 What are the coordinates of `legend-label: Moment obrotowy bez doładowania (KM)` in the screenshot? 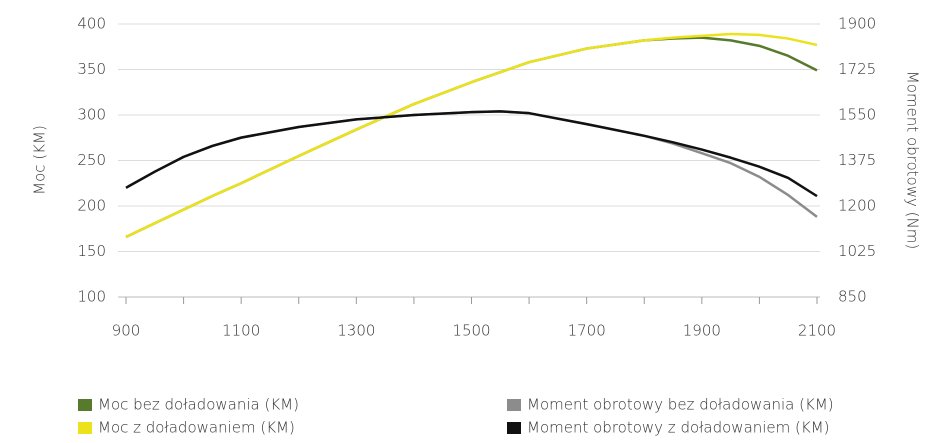 It's located at (680, 405).